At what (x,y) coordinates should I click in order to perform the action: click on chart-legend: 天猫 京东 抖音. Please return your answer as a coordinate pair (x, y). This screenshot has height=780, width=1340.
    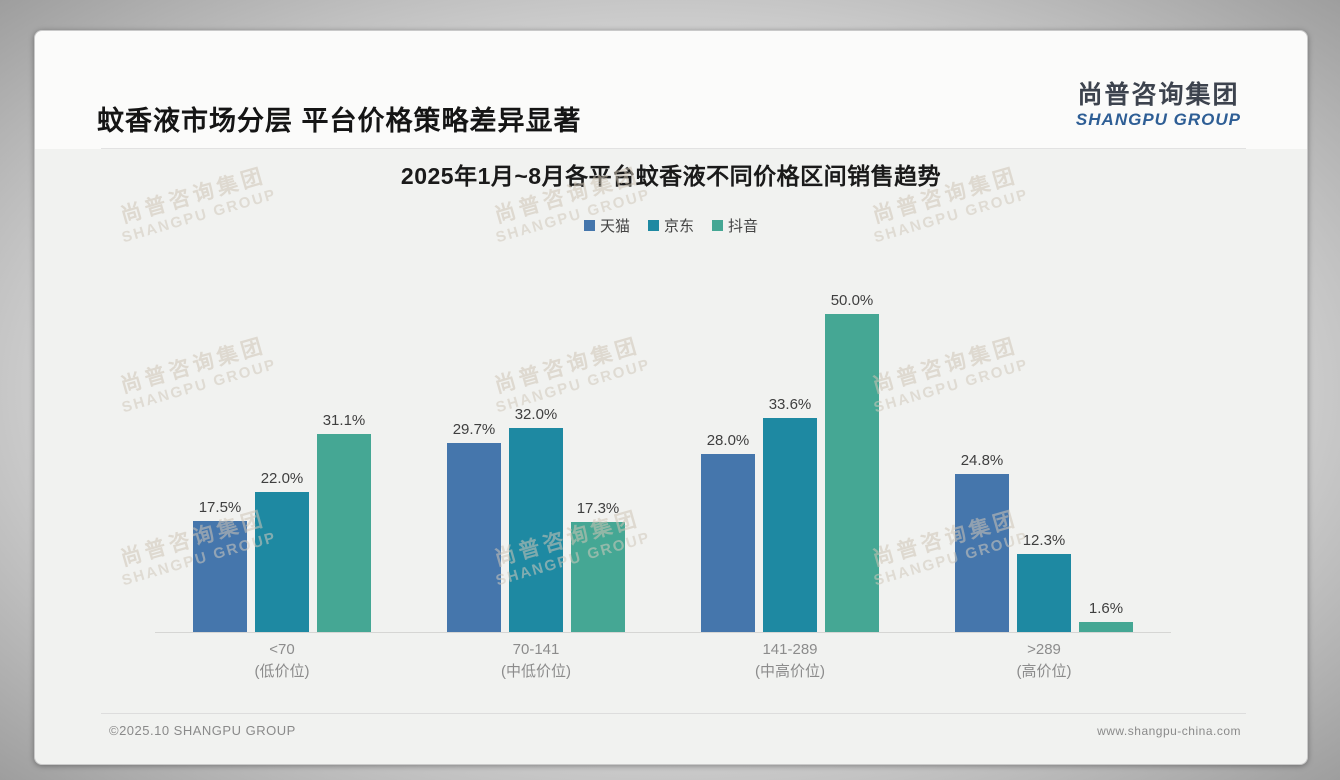
    Looking at the image, I should click on (671, 225).